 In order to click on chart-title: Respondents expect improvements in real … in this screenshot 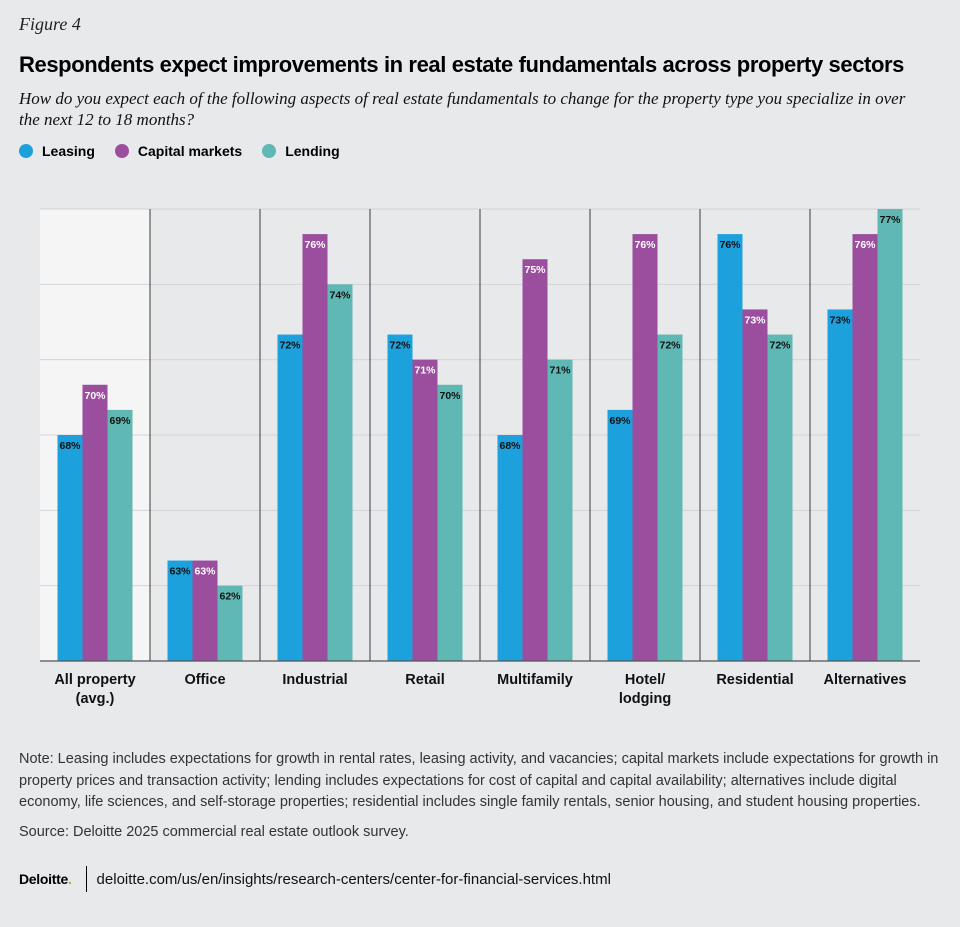, I will do `click(461, 64)`.